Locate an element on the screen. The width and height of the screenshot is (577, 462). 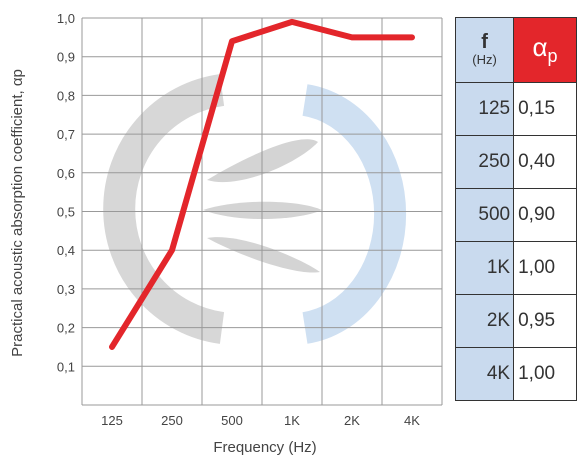
x-tick-label: 2K is located at coordinates (352, 420).